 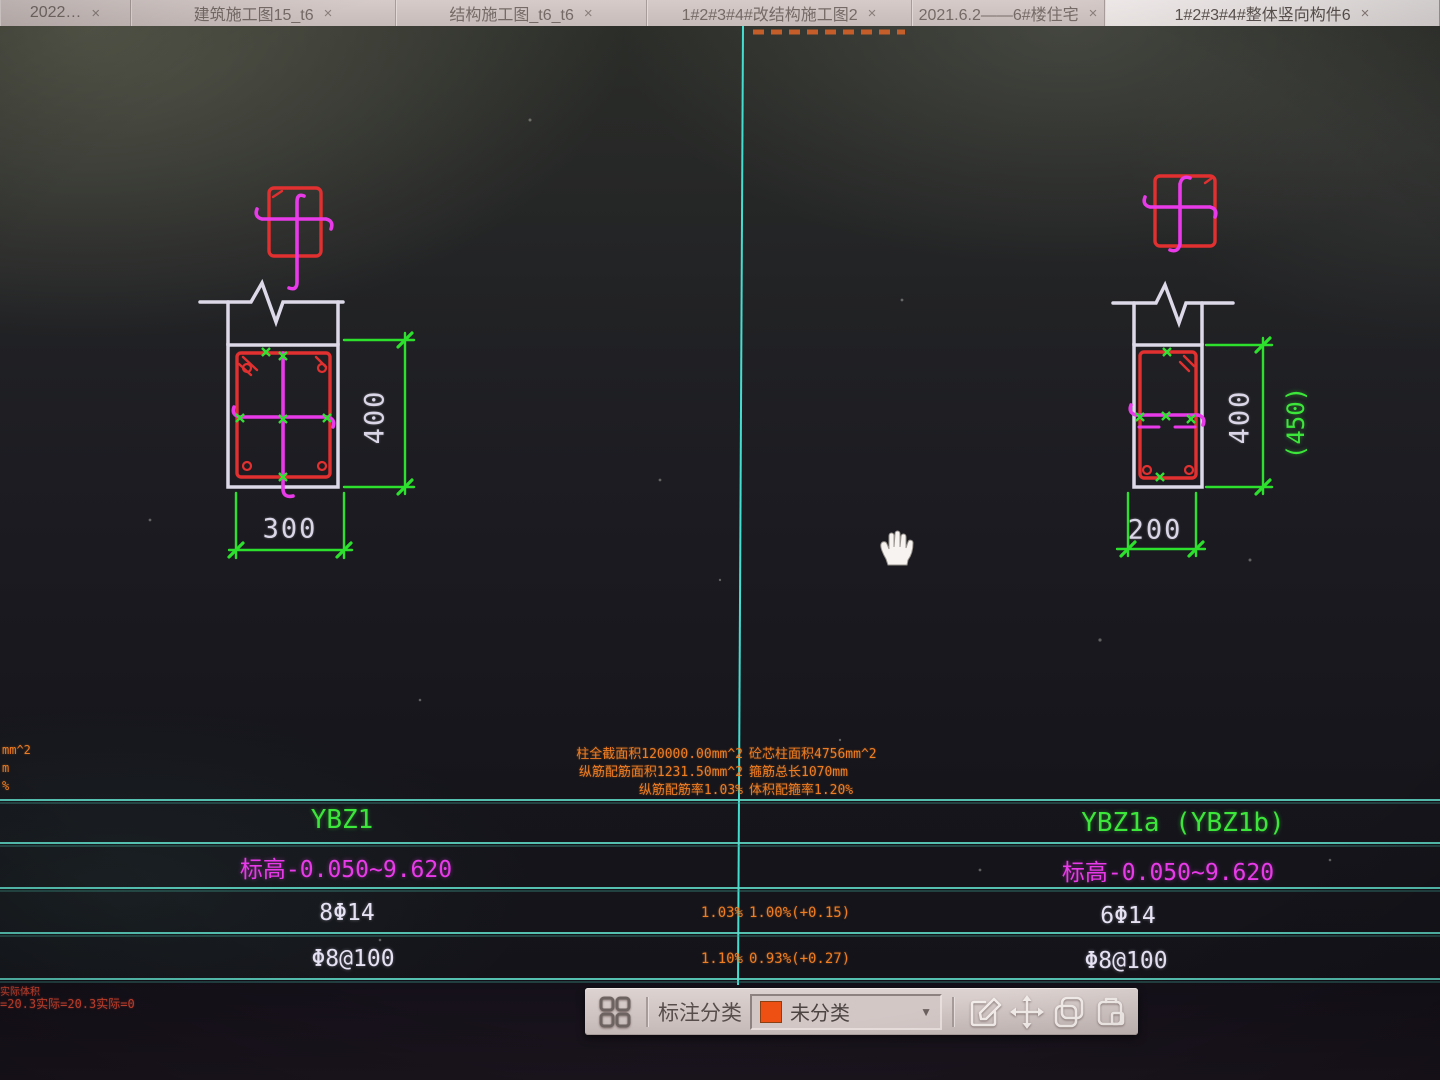 I want to click on tab-drawing-1: 2022… ×, so click(x=65, y=13).